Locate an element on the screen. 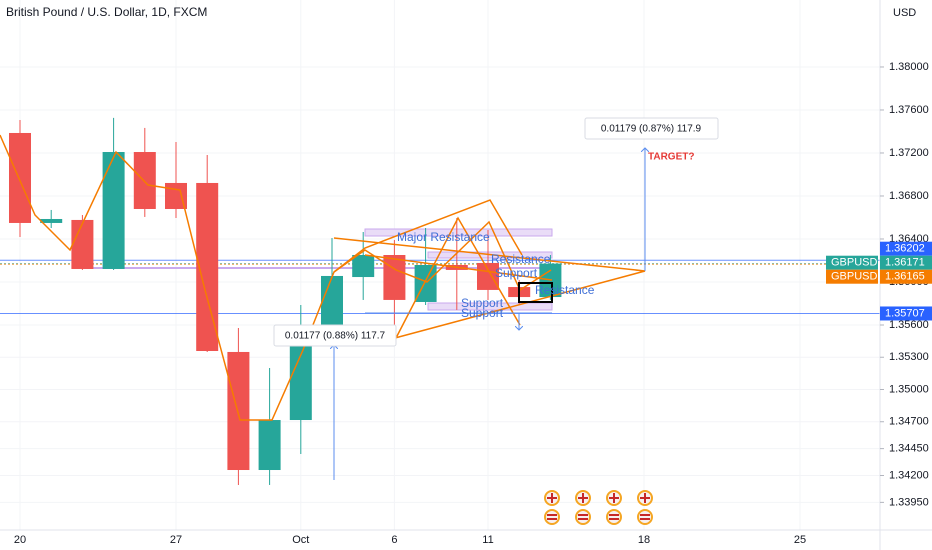 The image size is (932, 550). target-label: TARGET? is located at coordinates (671, 157).